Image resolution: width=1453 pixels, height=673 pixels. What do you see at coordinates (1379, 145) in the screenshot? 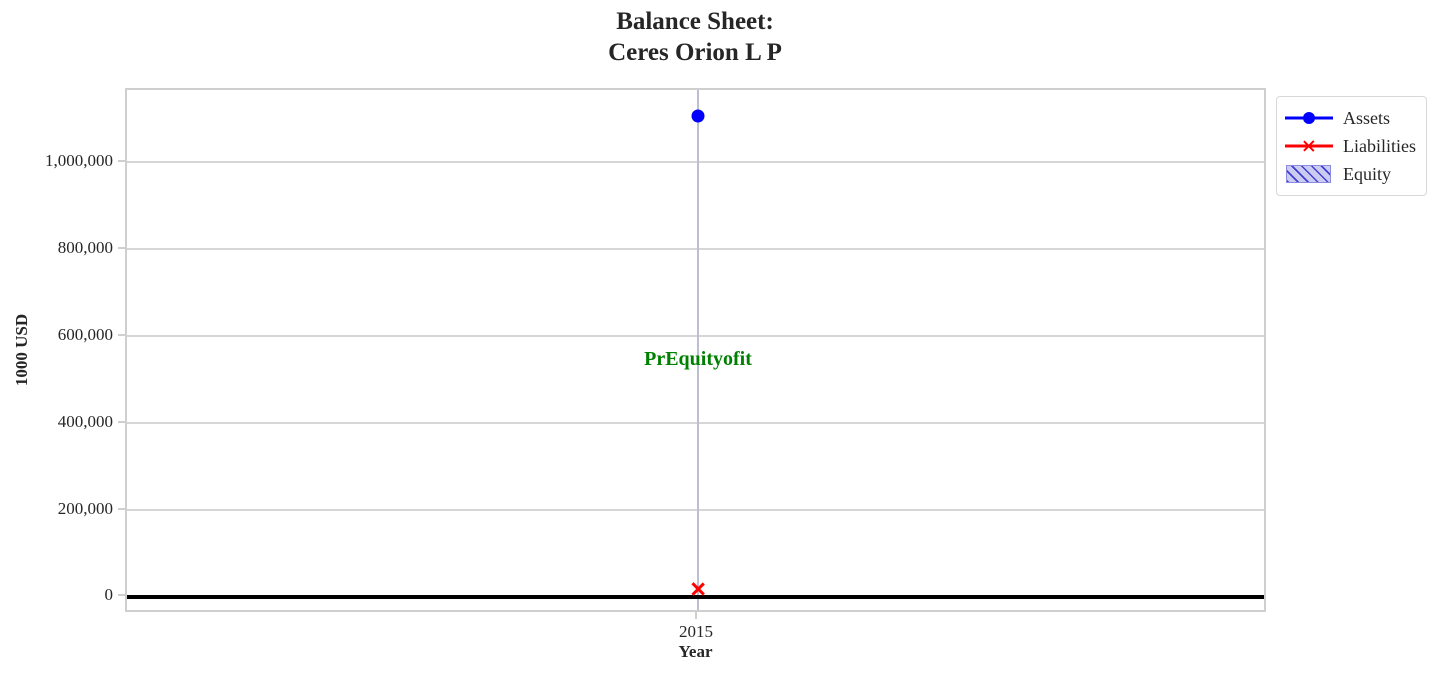
I see `legend-label: Liabilities` at bounding box center [1379, 145].